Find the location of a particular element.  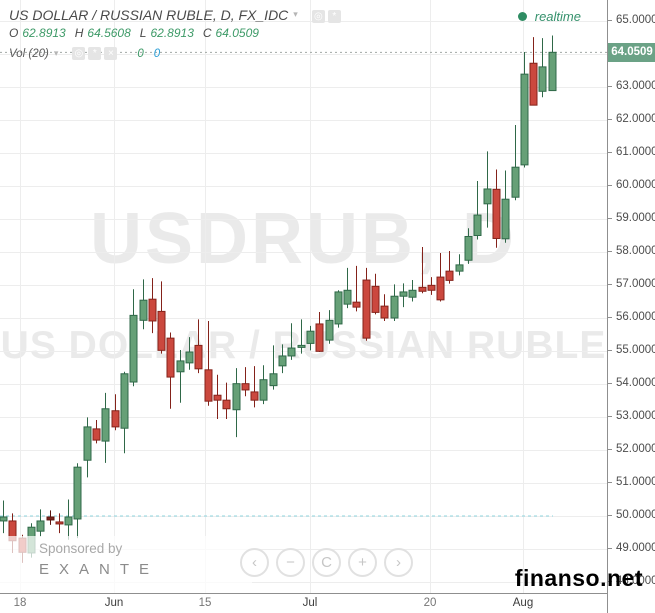

time-axis-label: 18 is located at coordinates (20, 603).